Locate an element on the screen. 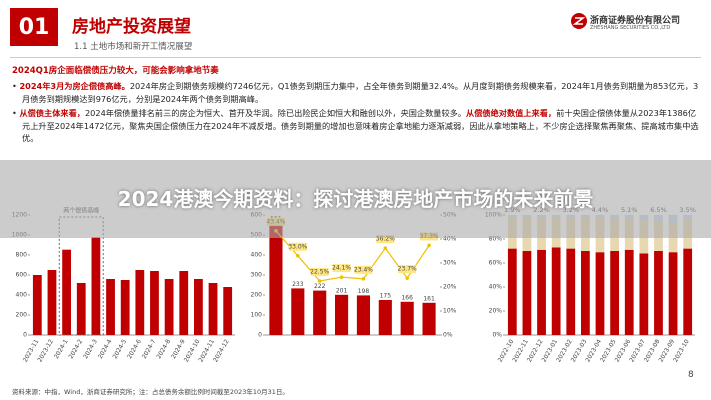  logo is located at coordinates (579, 21).